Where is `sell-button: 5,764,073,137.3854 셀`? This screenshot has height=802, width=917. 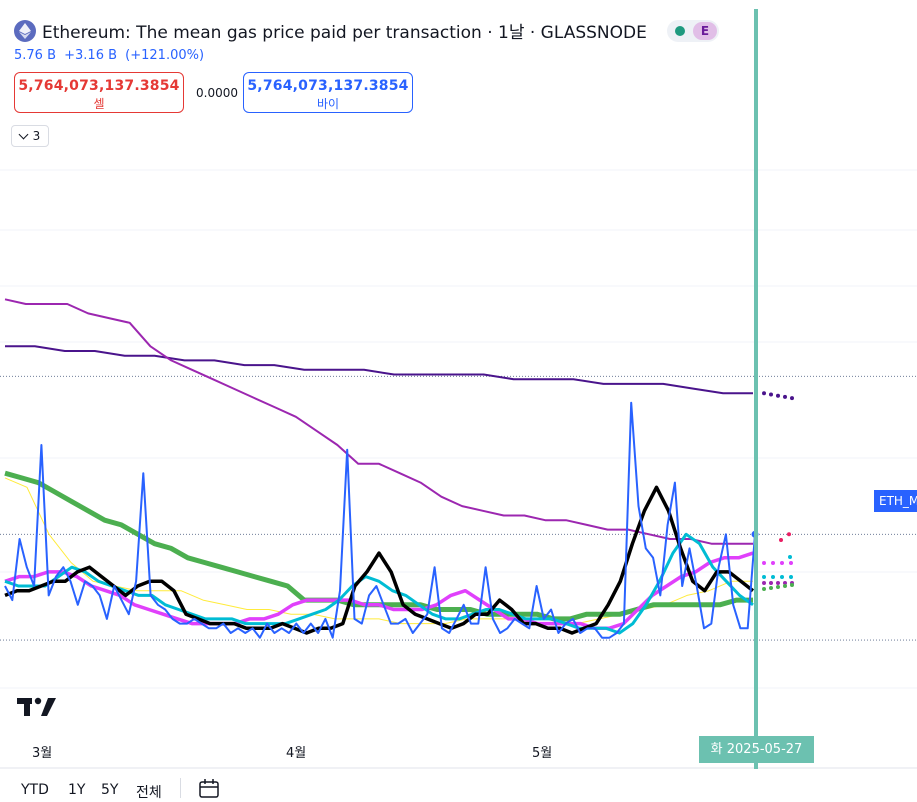
sell-button: 5,764,073,137.3854 셀 is located at coordinates (99, 92).